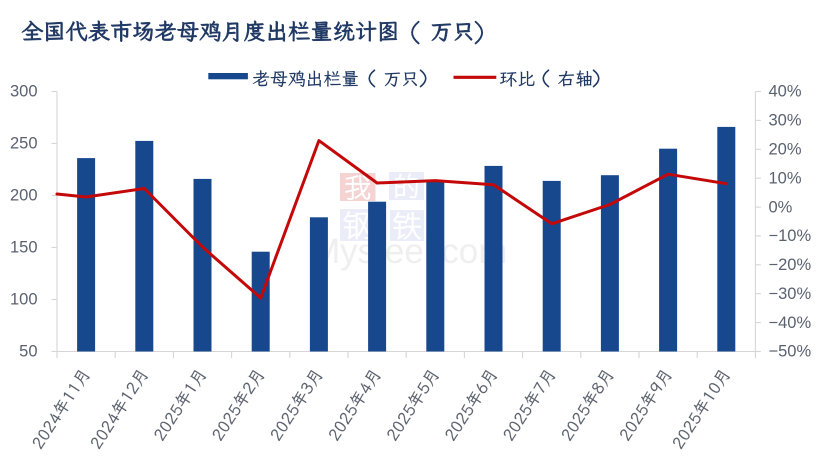  I want to click on svg-text: −20%, so click(790, 265).